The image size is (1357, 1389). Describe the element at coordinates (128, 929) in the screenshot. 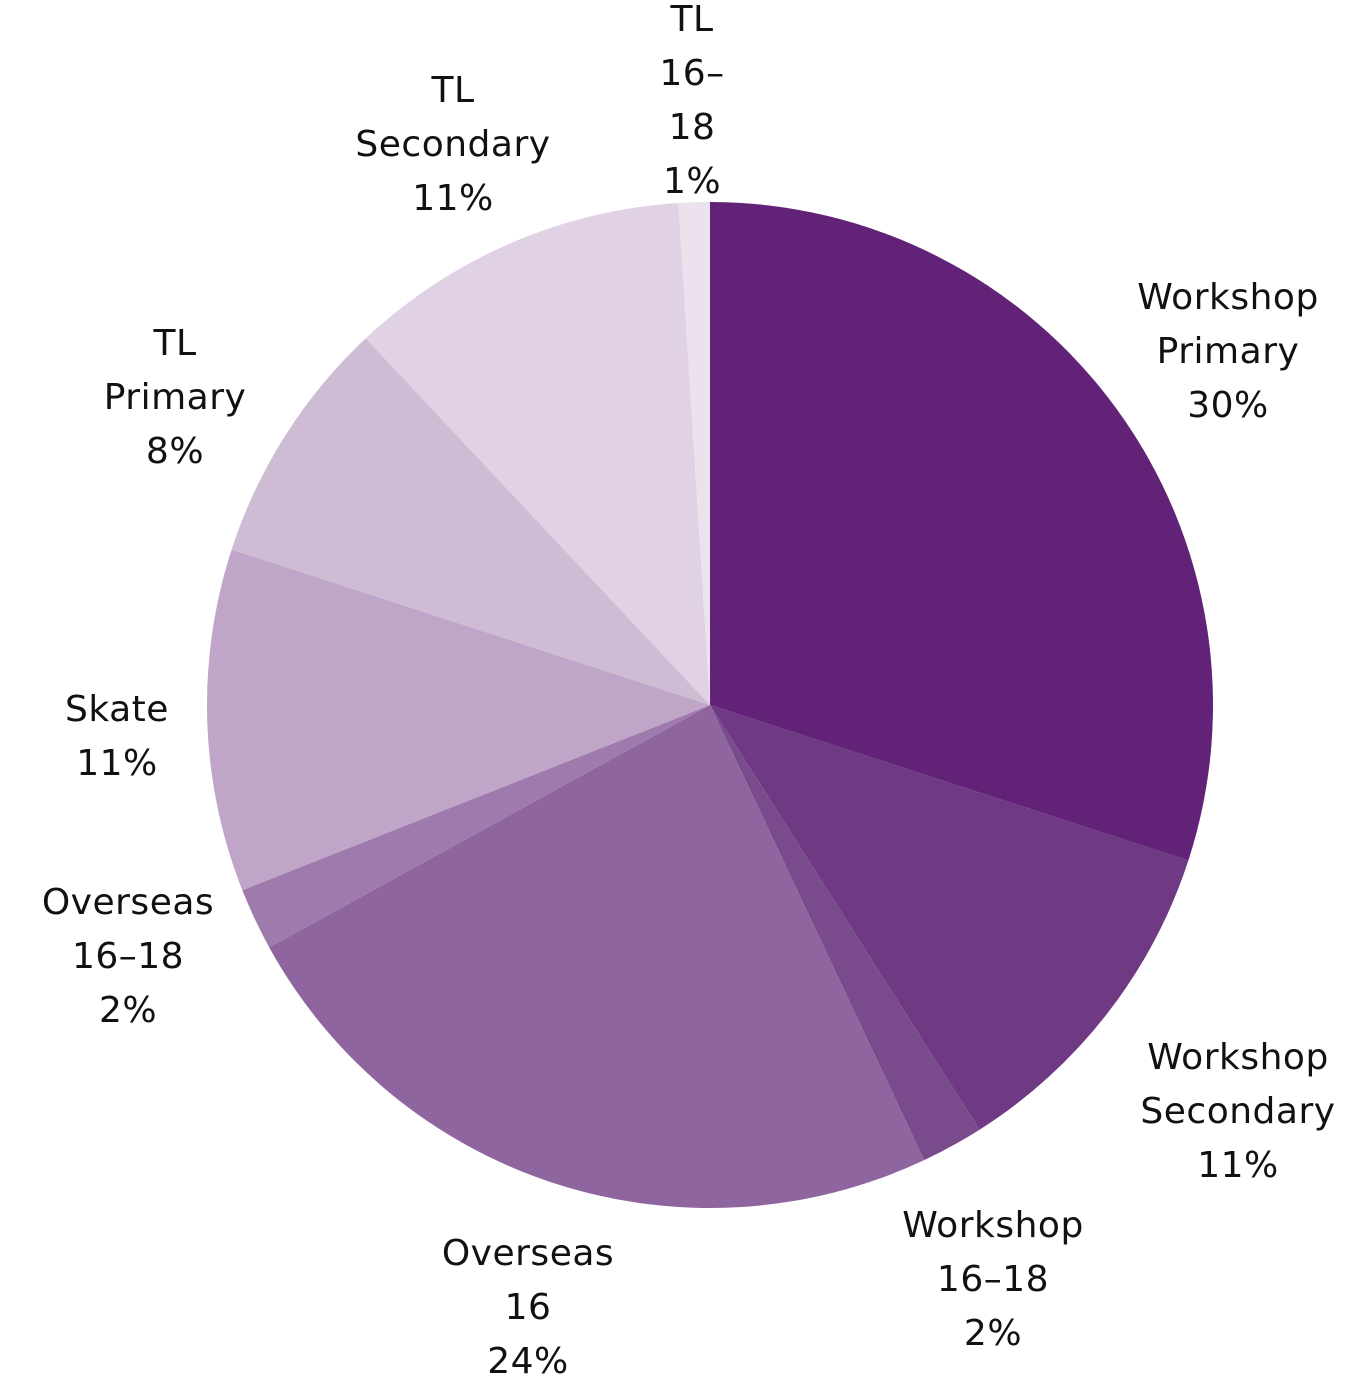

I see `category-label: Overseas 16–18` at that location.